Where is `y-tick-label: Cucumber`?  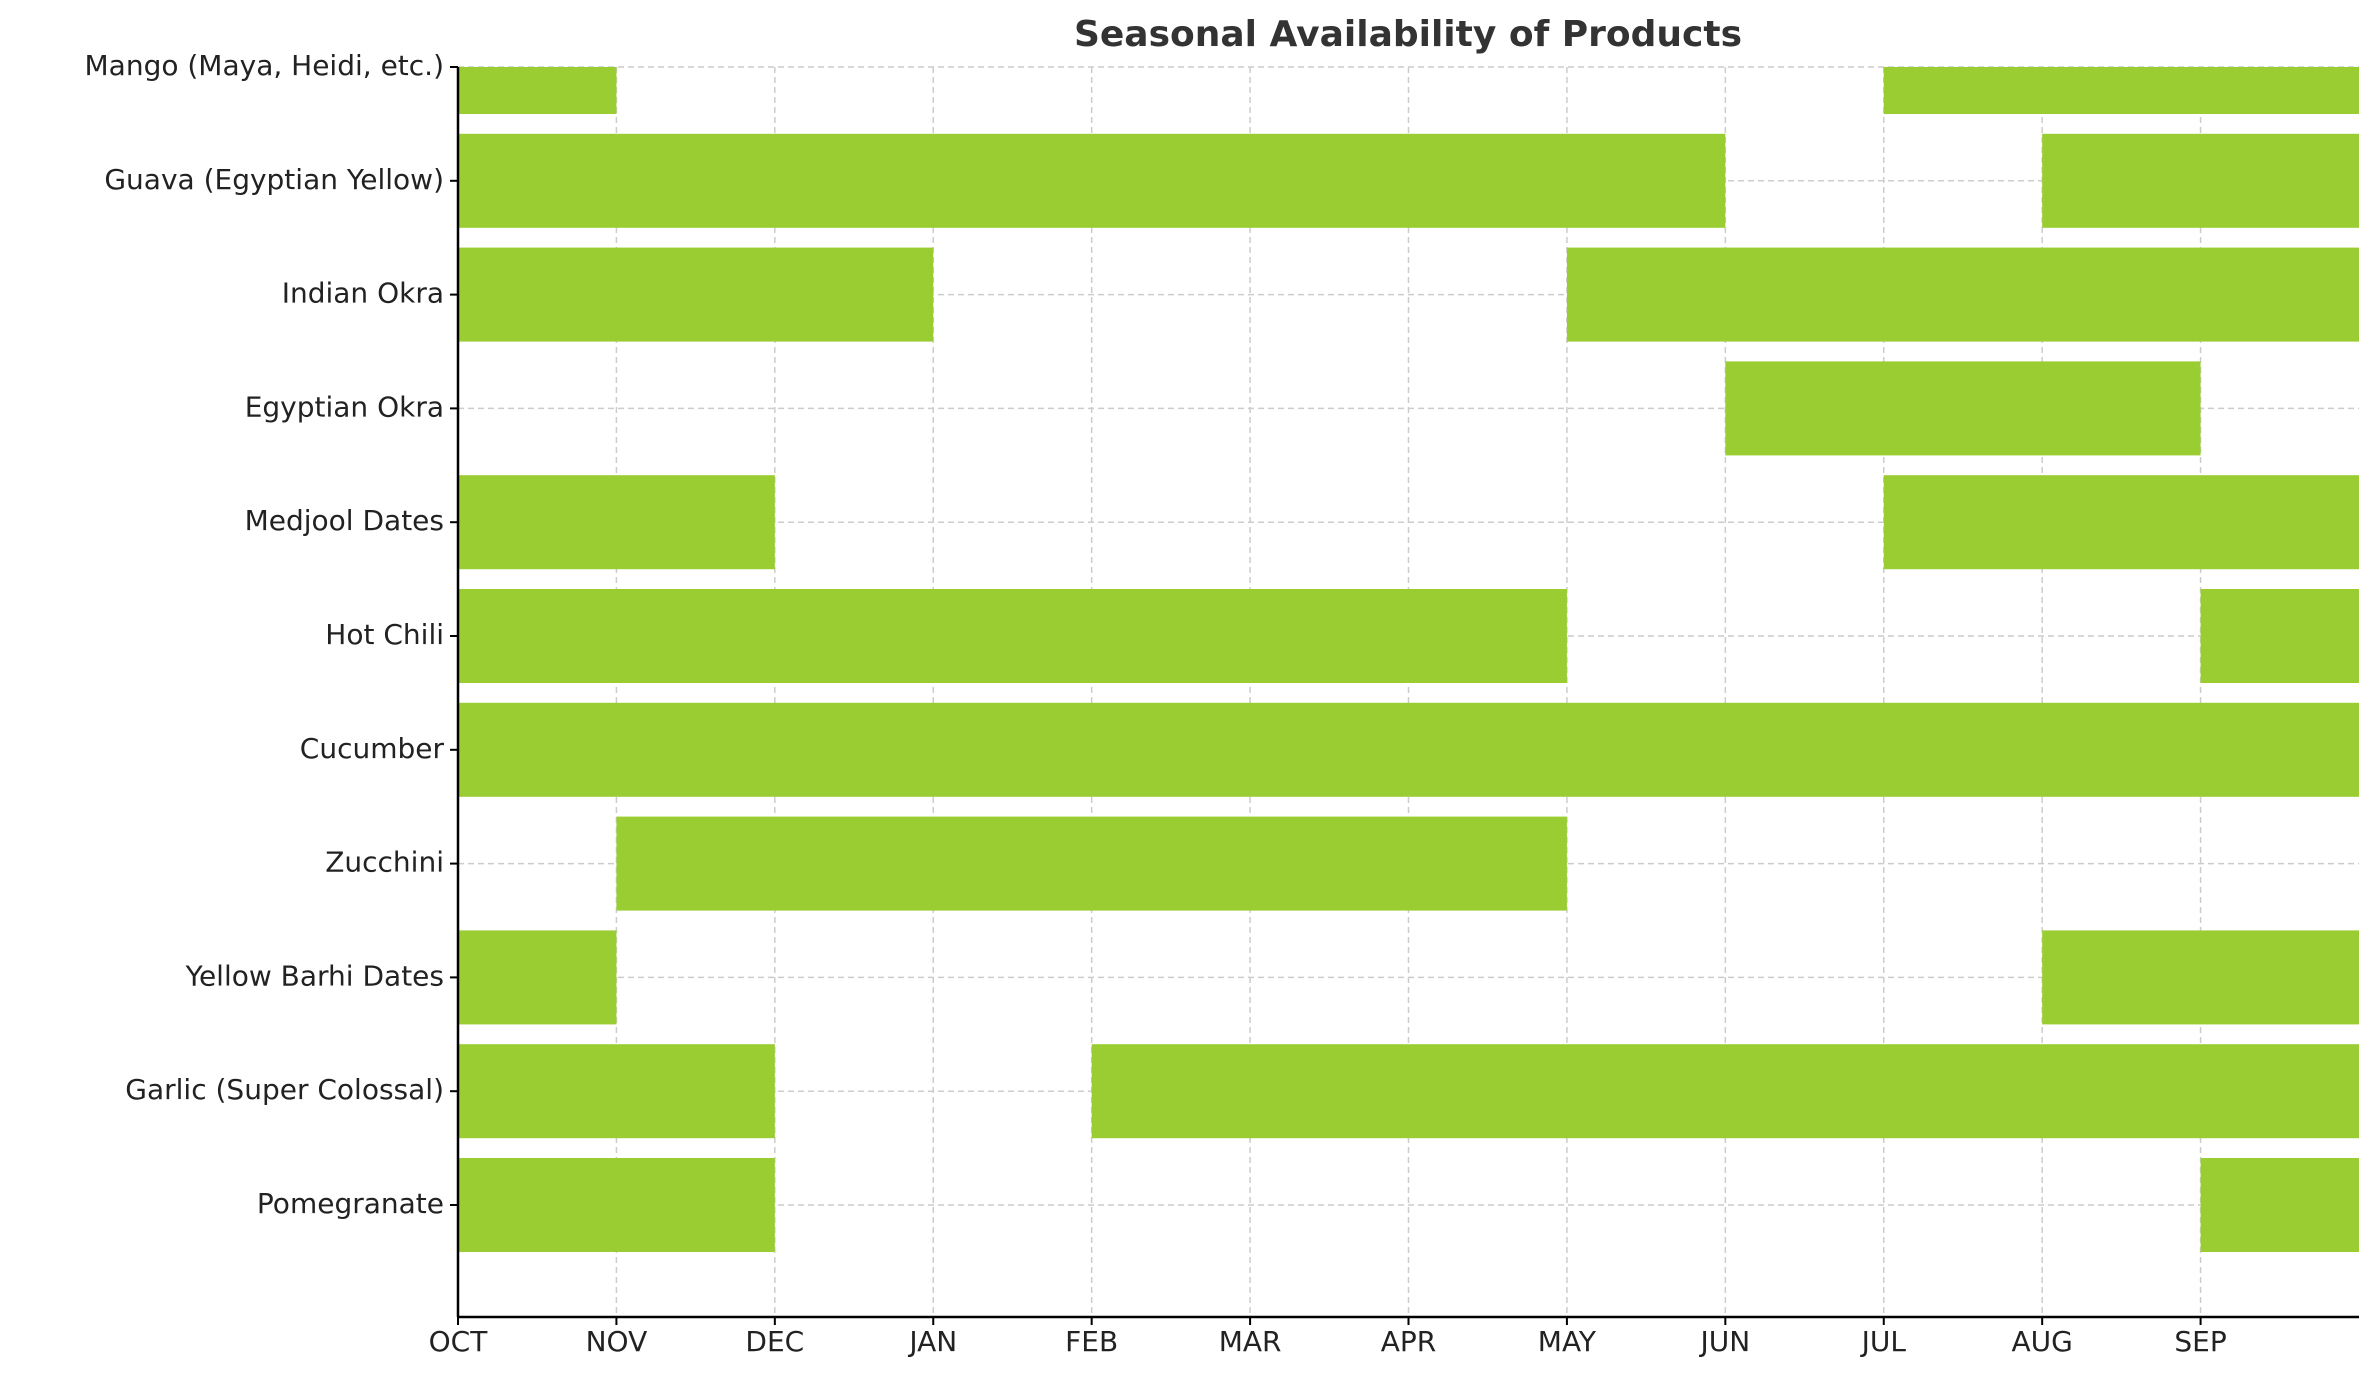 y-tick-label: Cucumber is located at coordinates (372, 748).